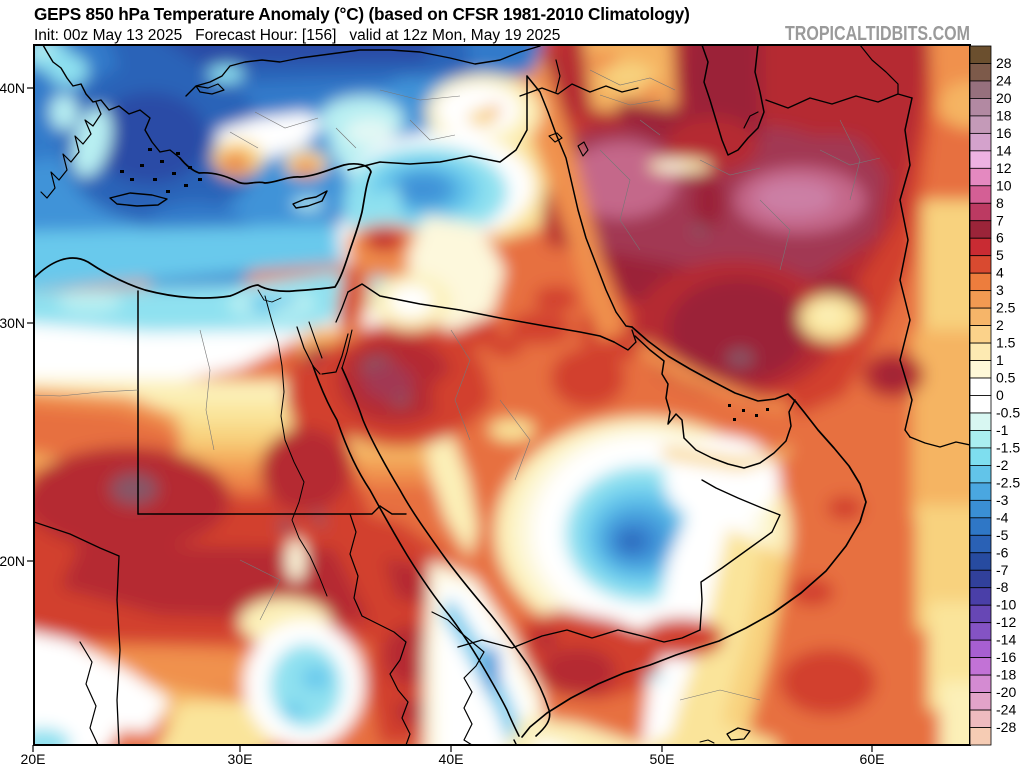  I want to click on svg-text: -16, so click(1006, 657).